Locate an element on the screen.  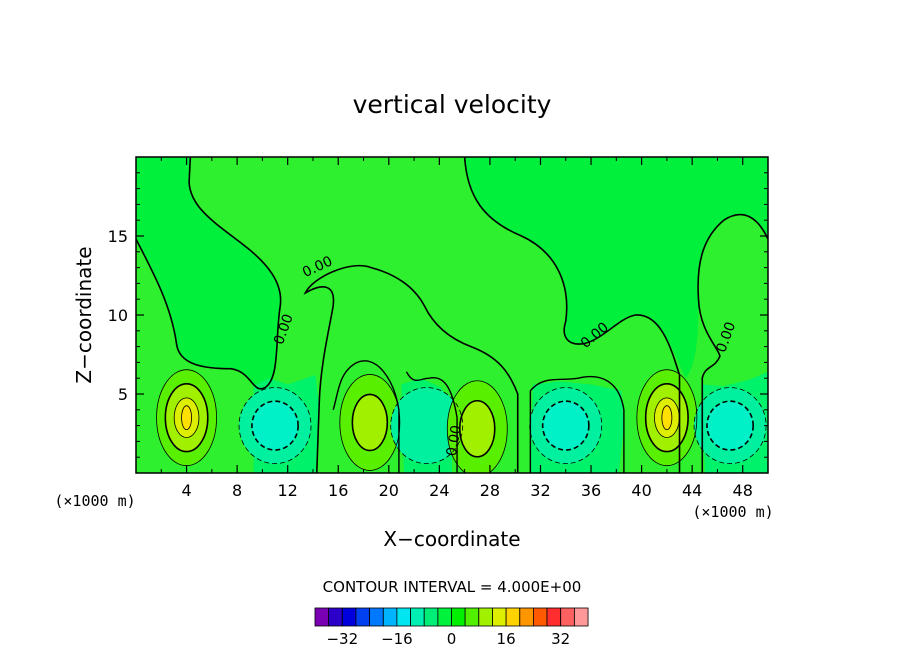
y-tick-label: 5 is located at coordinates (123, 394).